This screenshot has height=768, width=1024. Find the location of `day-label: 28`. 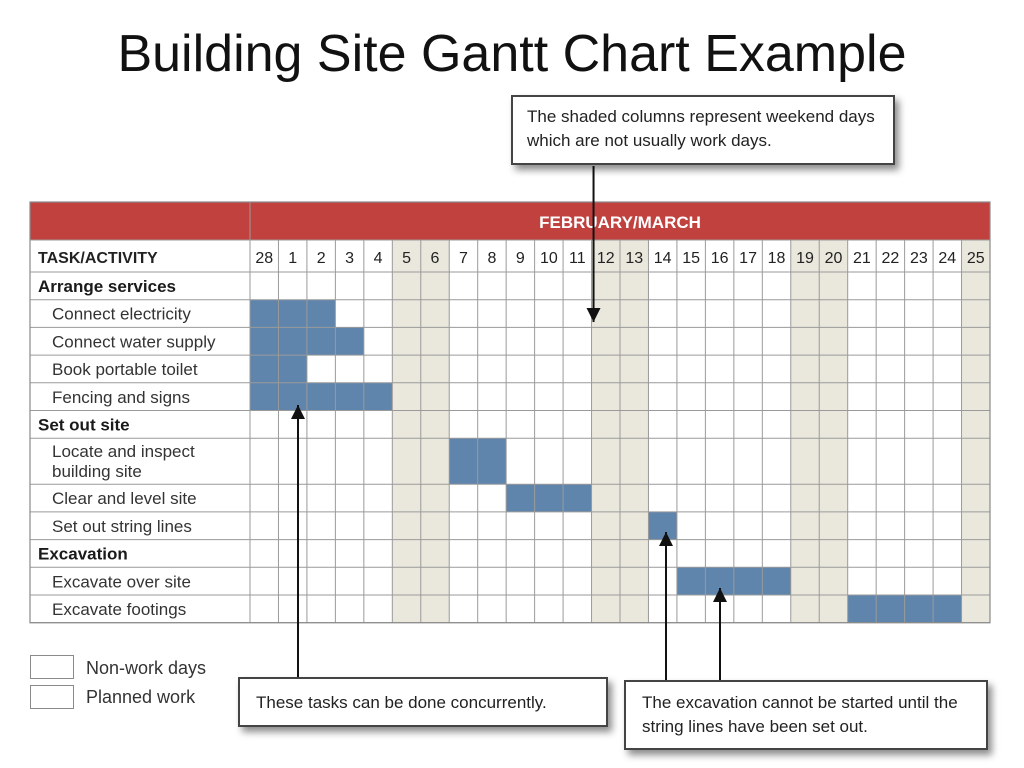

day-label: 28 is located at coordinates (264, 258).